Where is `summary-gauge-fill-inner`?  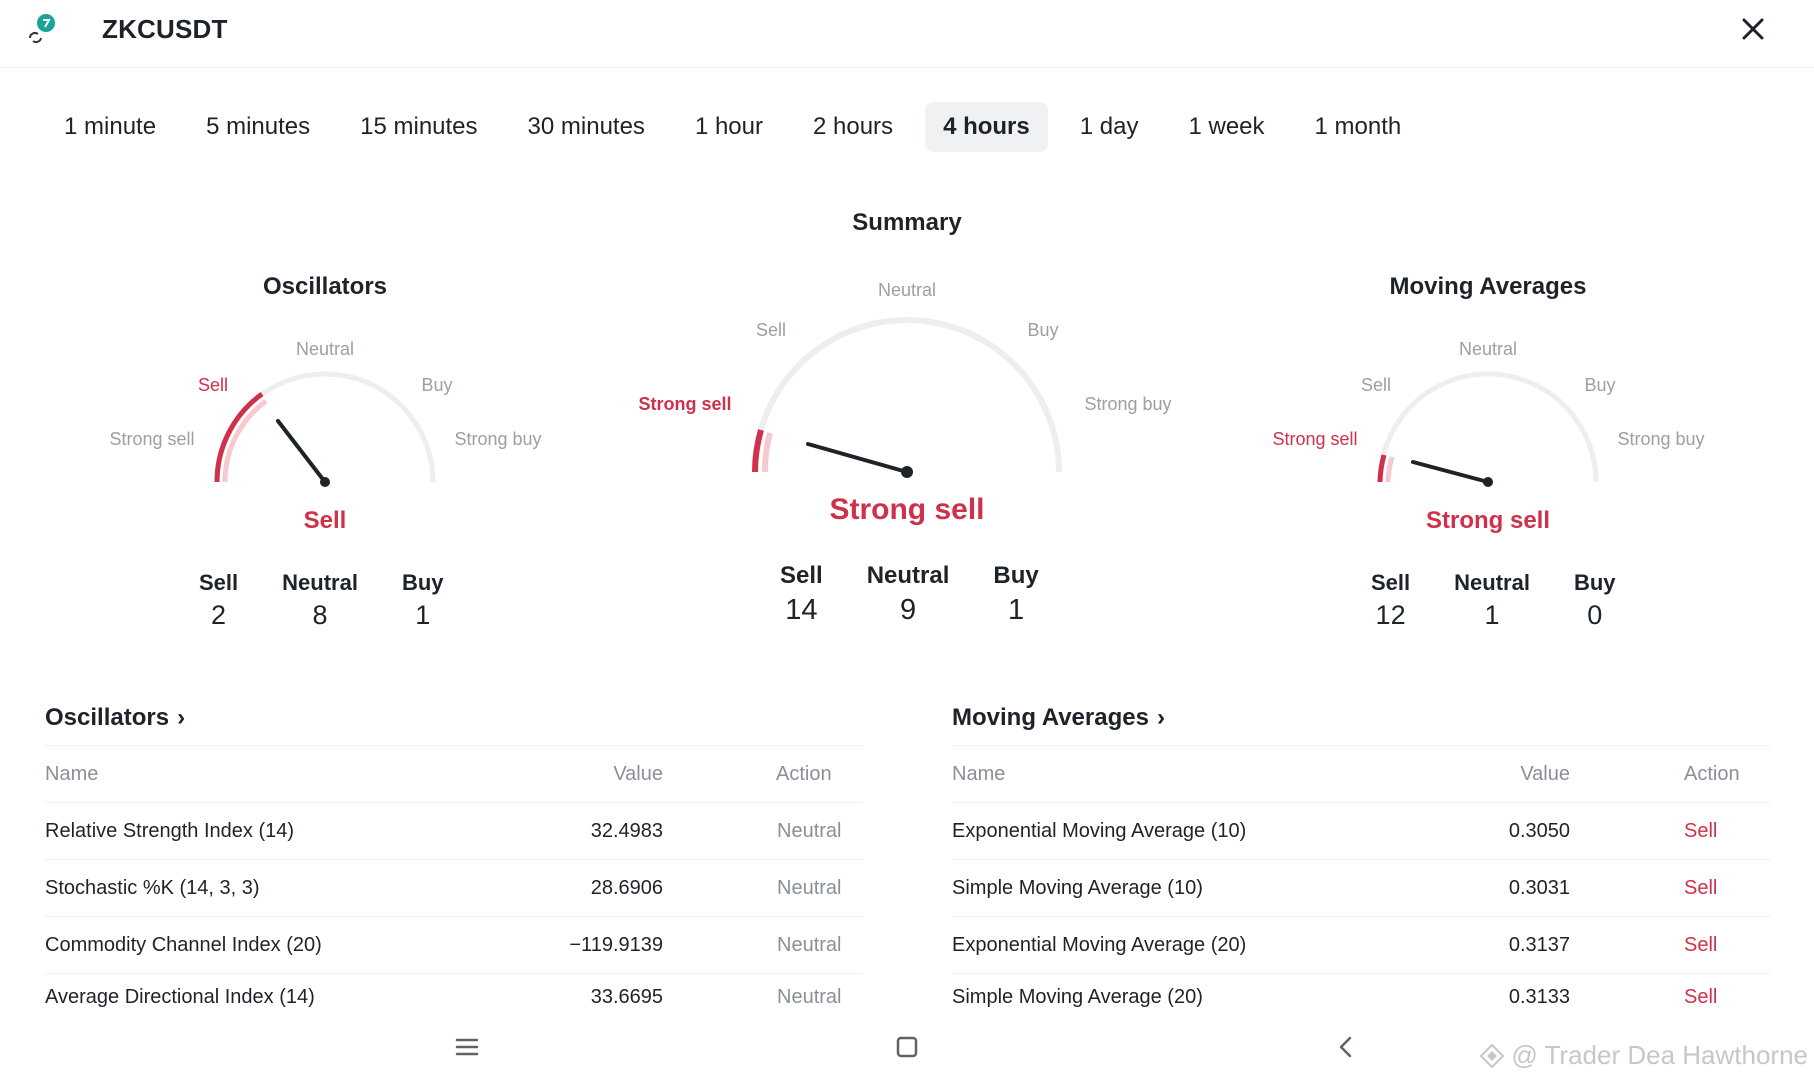
summary-gauge-fill-inner is located at coordinates (767, 452).